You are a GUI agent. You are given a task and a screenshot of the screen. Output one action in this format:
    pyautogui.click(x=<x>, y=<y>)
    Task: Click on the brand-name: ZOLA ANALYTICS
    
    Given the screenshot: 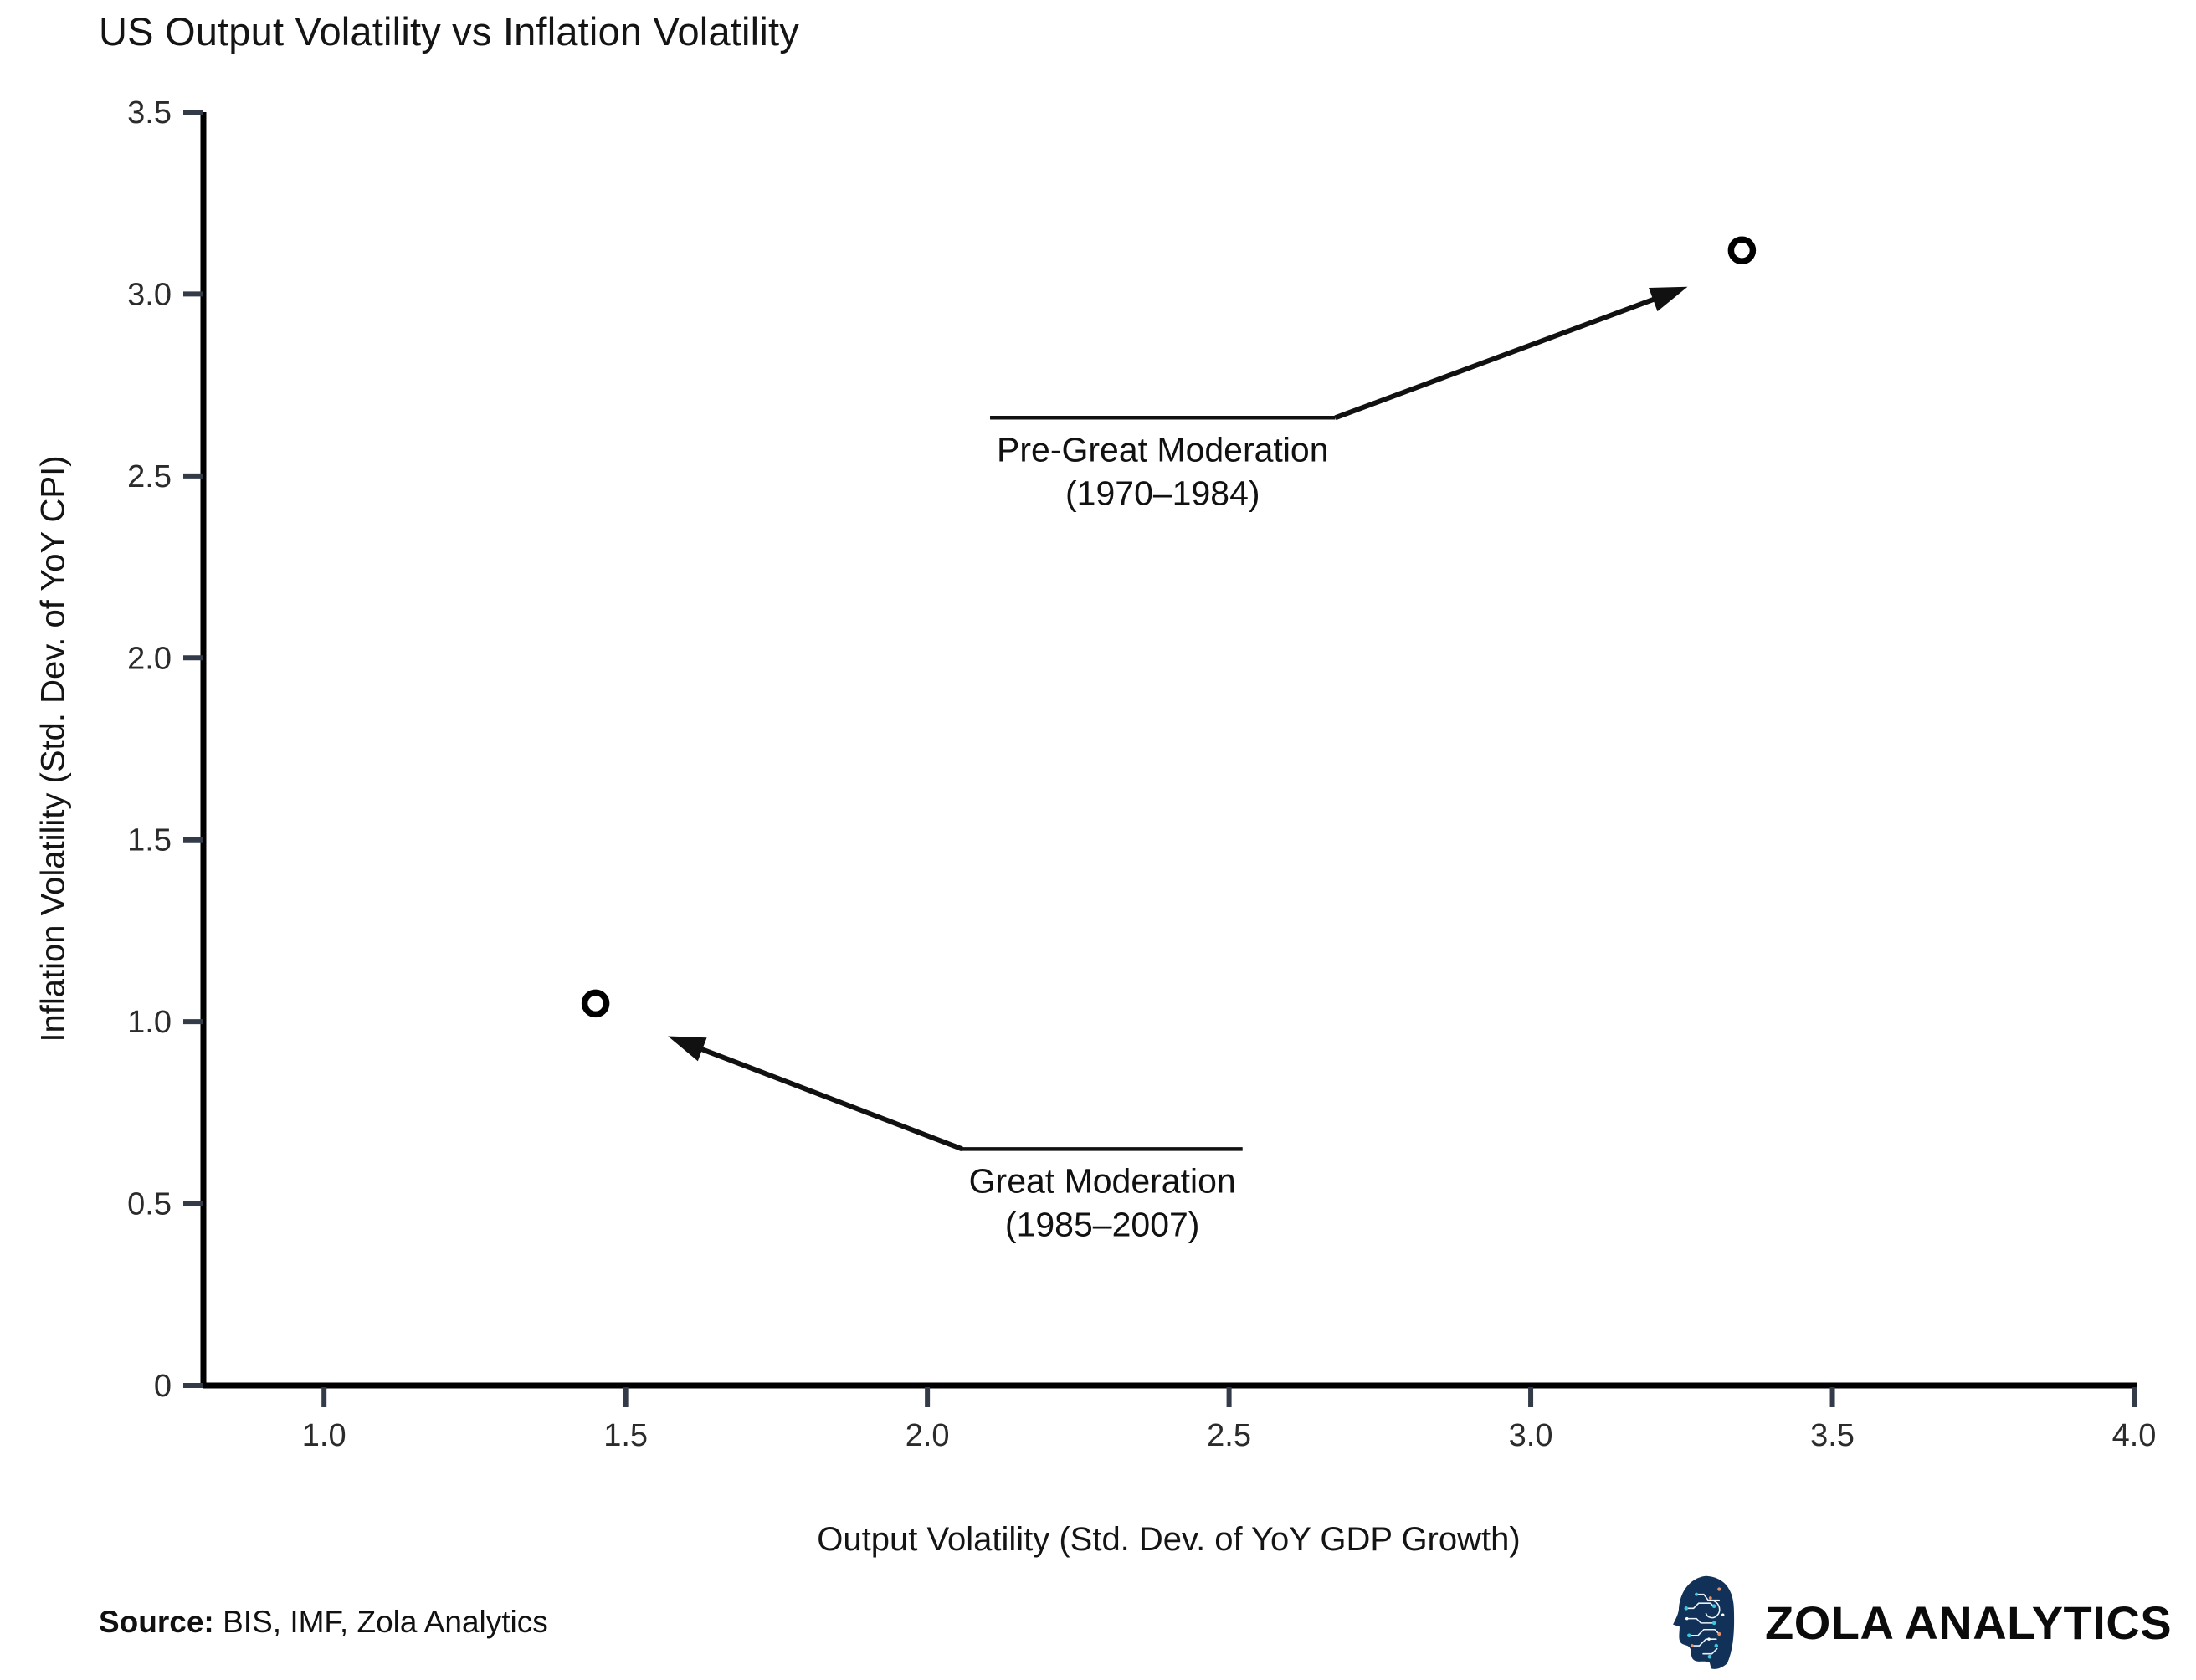 What is the action you would take?
    pyautogui.click(x=1969, y=1622)
    